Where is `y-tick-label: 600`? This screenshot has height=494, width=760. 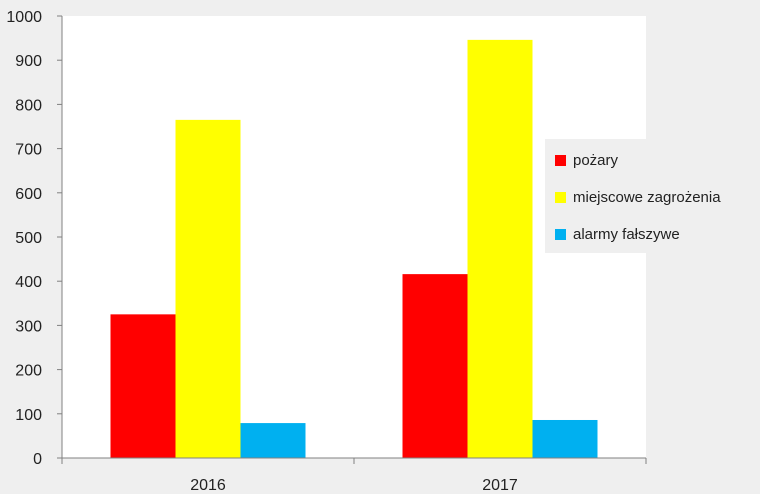 y-tick-label: 600 is located at coordinates (28, 194).